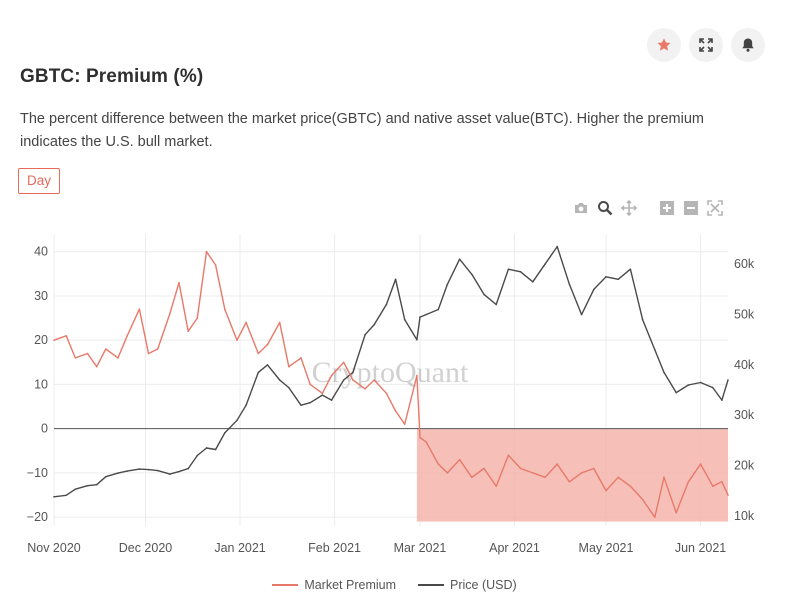 This screenshot has height=602, width=789. I want to click on alert-button, so click(748, 45).